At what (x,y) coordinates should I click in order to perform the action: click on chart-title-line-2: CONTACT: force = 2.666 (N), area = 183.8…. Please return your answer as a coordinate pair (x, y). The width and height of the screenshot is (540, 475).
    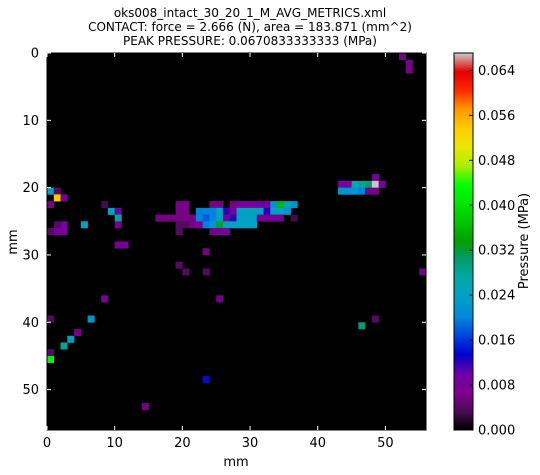
    Looking at the image, I should click on (250, 27).